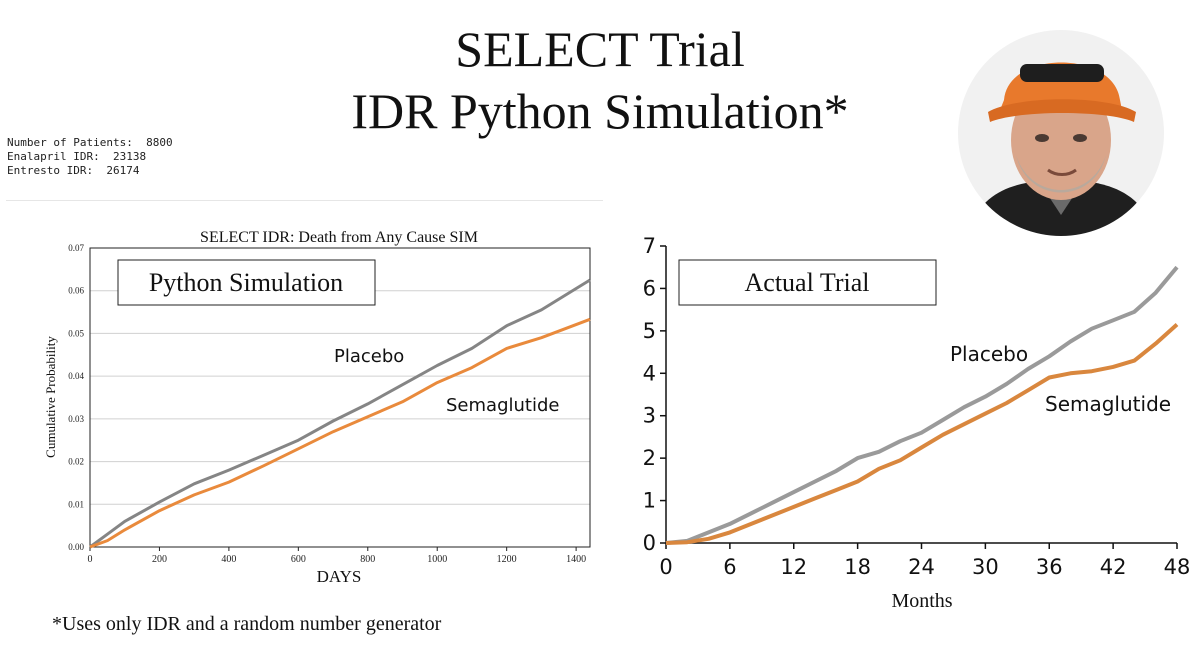 Image resolution: width=1200 pixels, height=661 pixels. What do you see at coordinates (649, 331) in the screenshot?
I see `actual-y-tick-label: 5` at bounding box center [649, 331].